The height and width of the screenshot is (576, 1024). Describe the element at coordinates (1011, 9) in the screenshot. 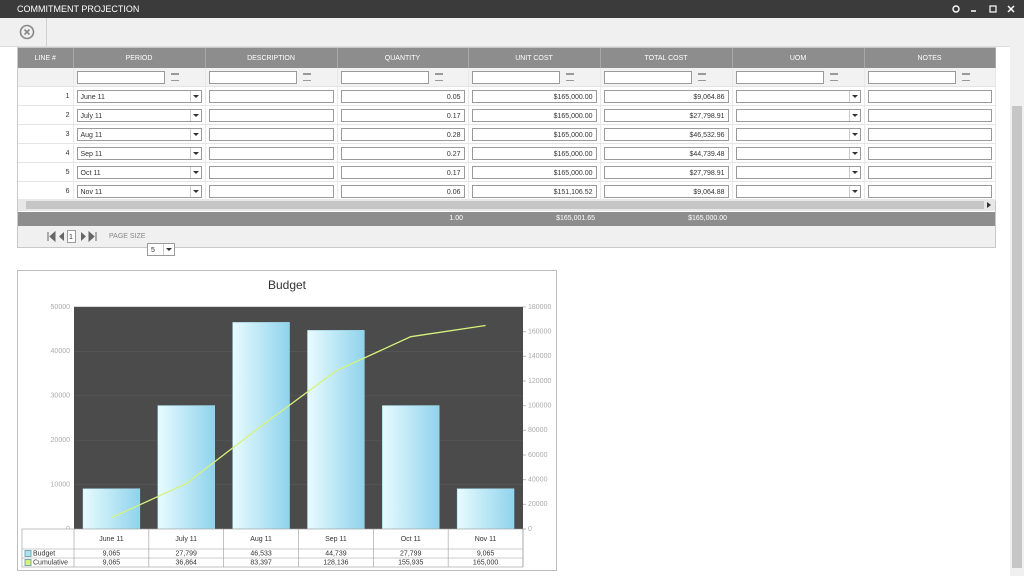

I see `close-button` at that location.